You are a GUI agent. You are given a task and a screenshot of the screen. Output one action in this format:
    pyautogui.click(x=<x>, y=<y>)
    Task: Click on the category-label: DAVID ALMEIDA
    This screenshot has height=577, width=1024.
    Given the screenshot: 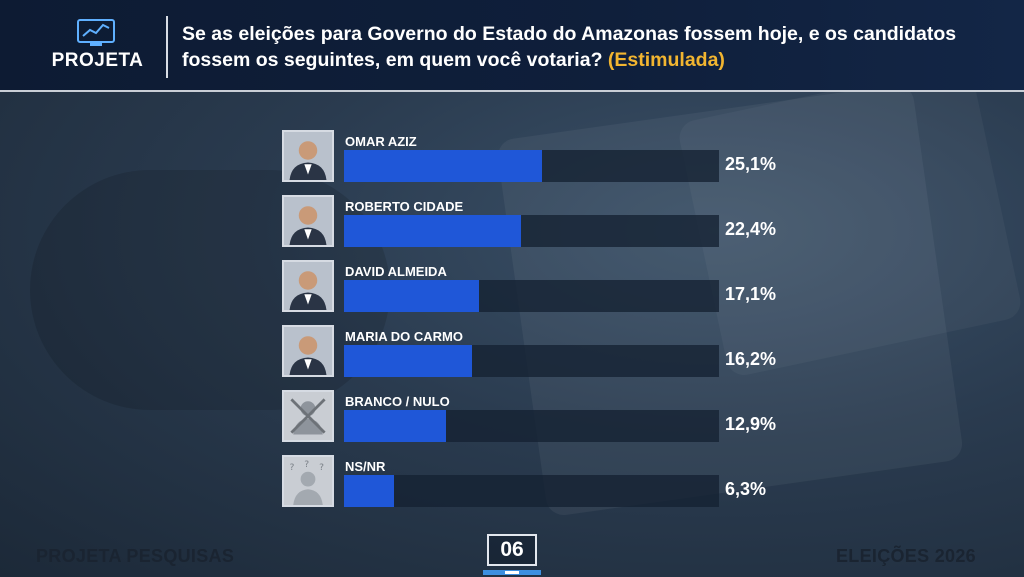 What is the action you would take?
    pyautogui.click(x=396, y=271)
    